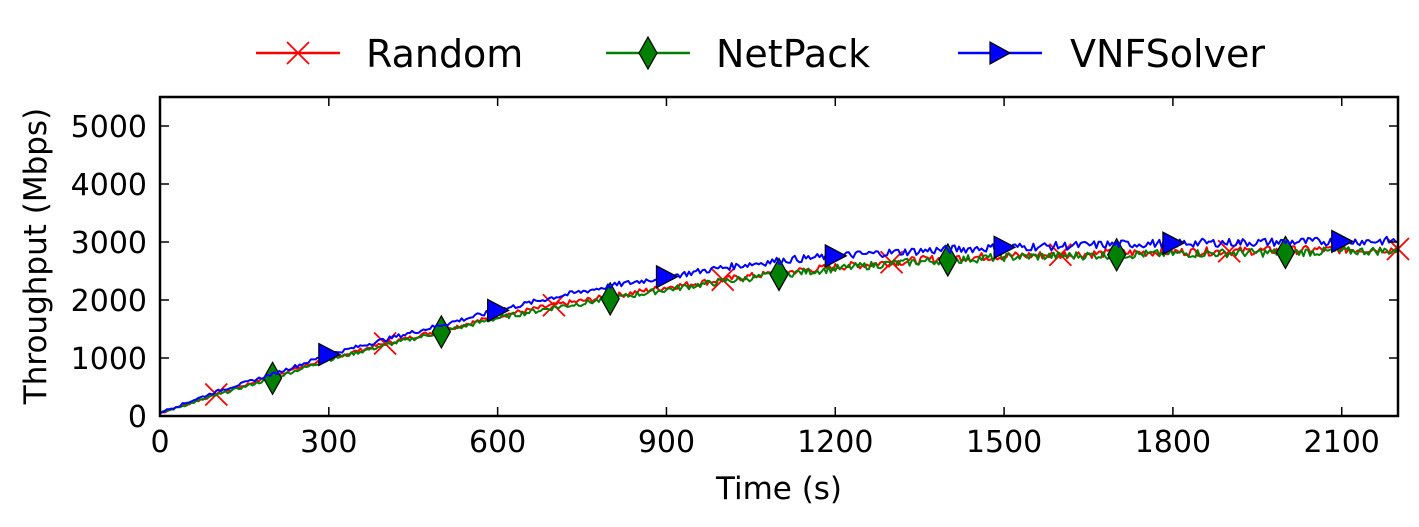 Image resolution: width=1419 pixels, height=527 pixels. I want to click on y-tick-label: 5000, so click(109, 127).